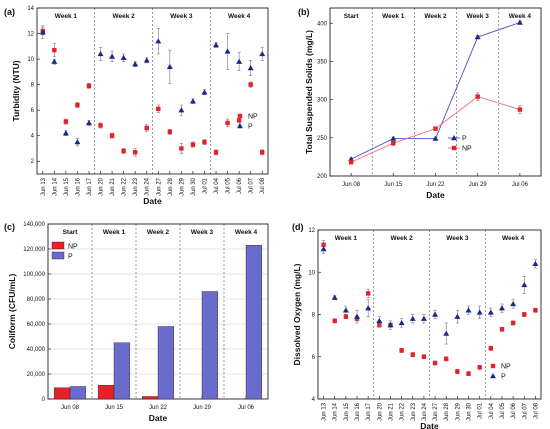 This screenshot has width=550, height=429. Describe the element at coordinates (298, 227) in the screenshot. I see `panel-label: (d)` at that location.